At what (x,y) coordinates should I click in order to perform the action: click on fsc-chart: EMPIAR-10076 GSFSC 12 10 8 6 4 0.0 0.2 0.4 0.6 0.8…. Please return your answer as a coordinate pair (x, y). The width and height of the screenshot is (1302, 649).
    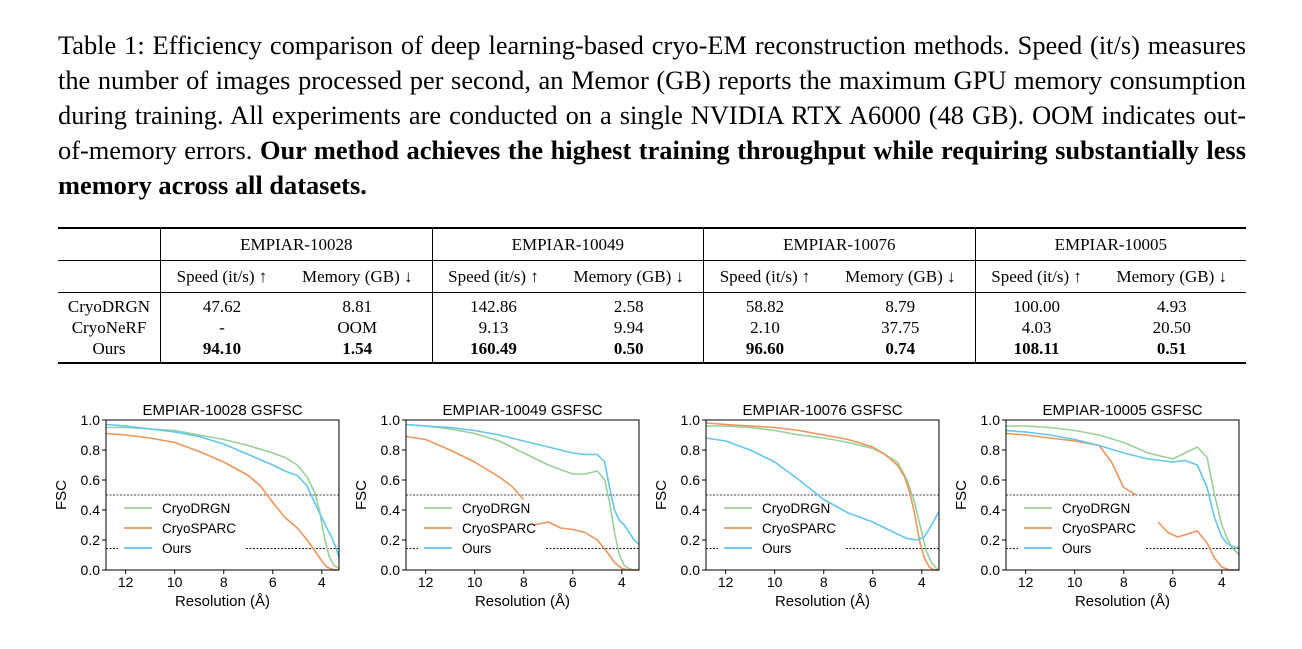
    Looking at the image, I should click on (796, 506).